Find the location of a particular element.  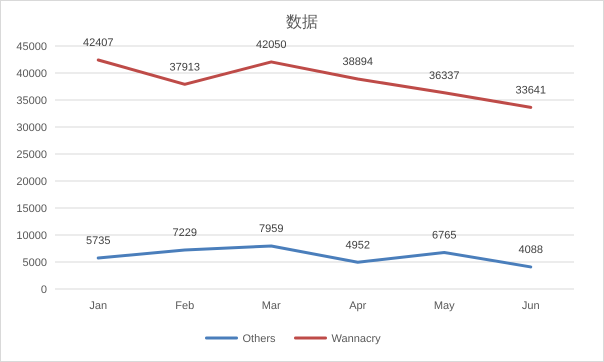

data-label: 5735 is located at coordinates (98, 241).